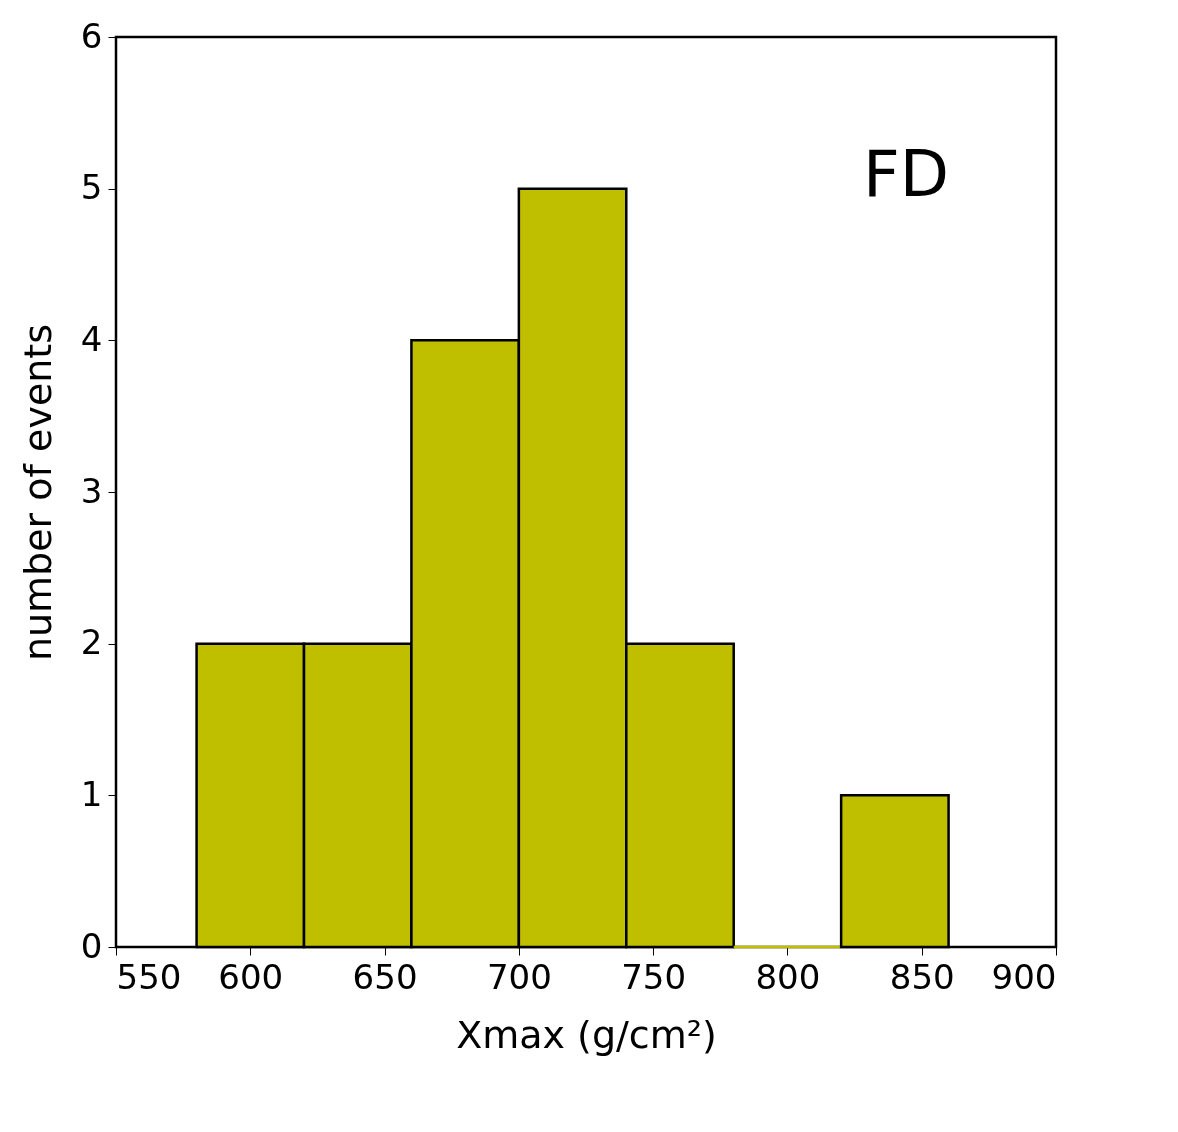 The image size is (1178, 1132). What do you see at coordinates (788, 976) in the screenshot?
I see `x-tick-label: 800` at bounding box center [788, 976].